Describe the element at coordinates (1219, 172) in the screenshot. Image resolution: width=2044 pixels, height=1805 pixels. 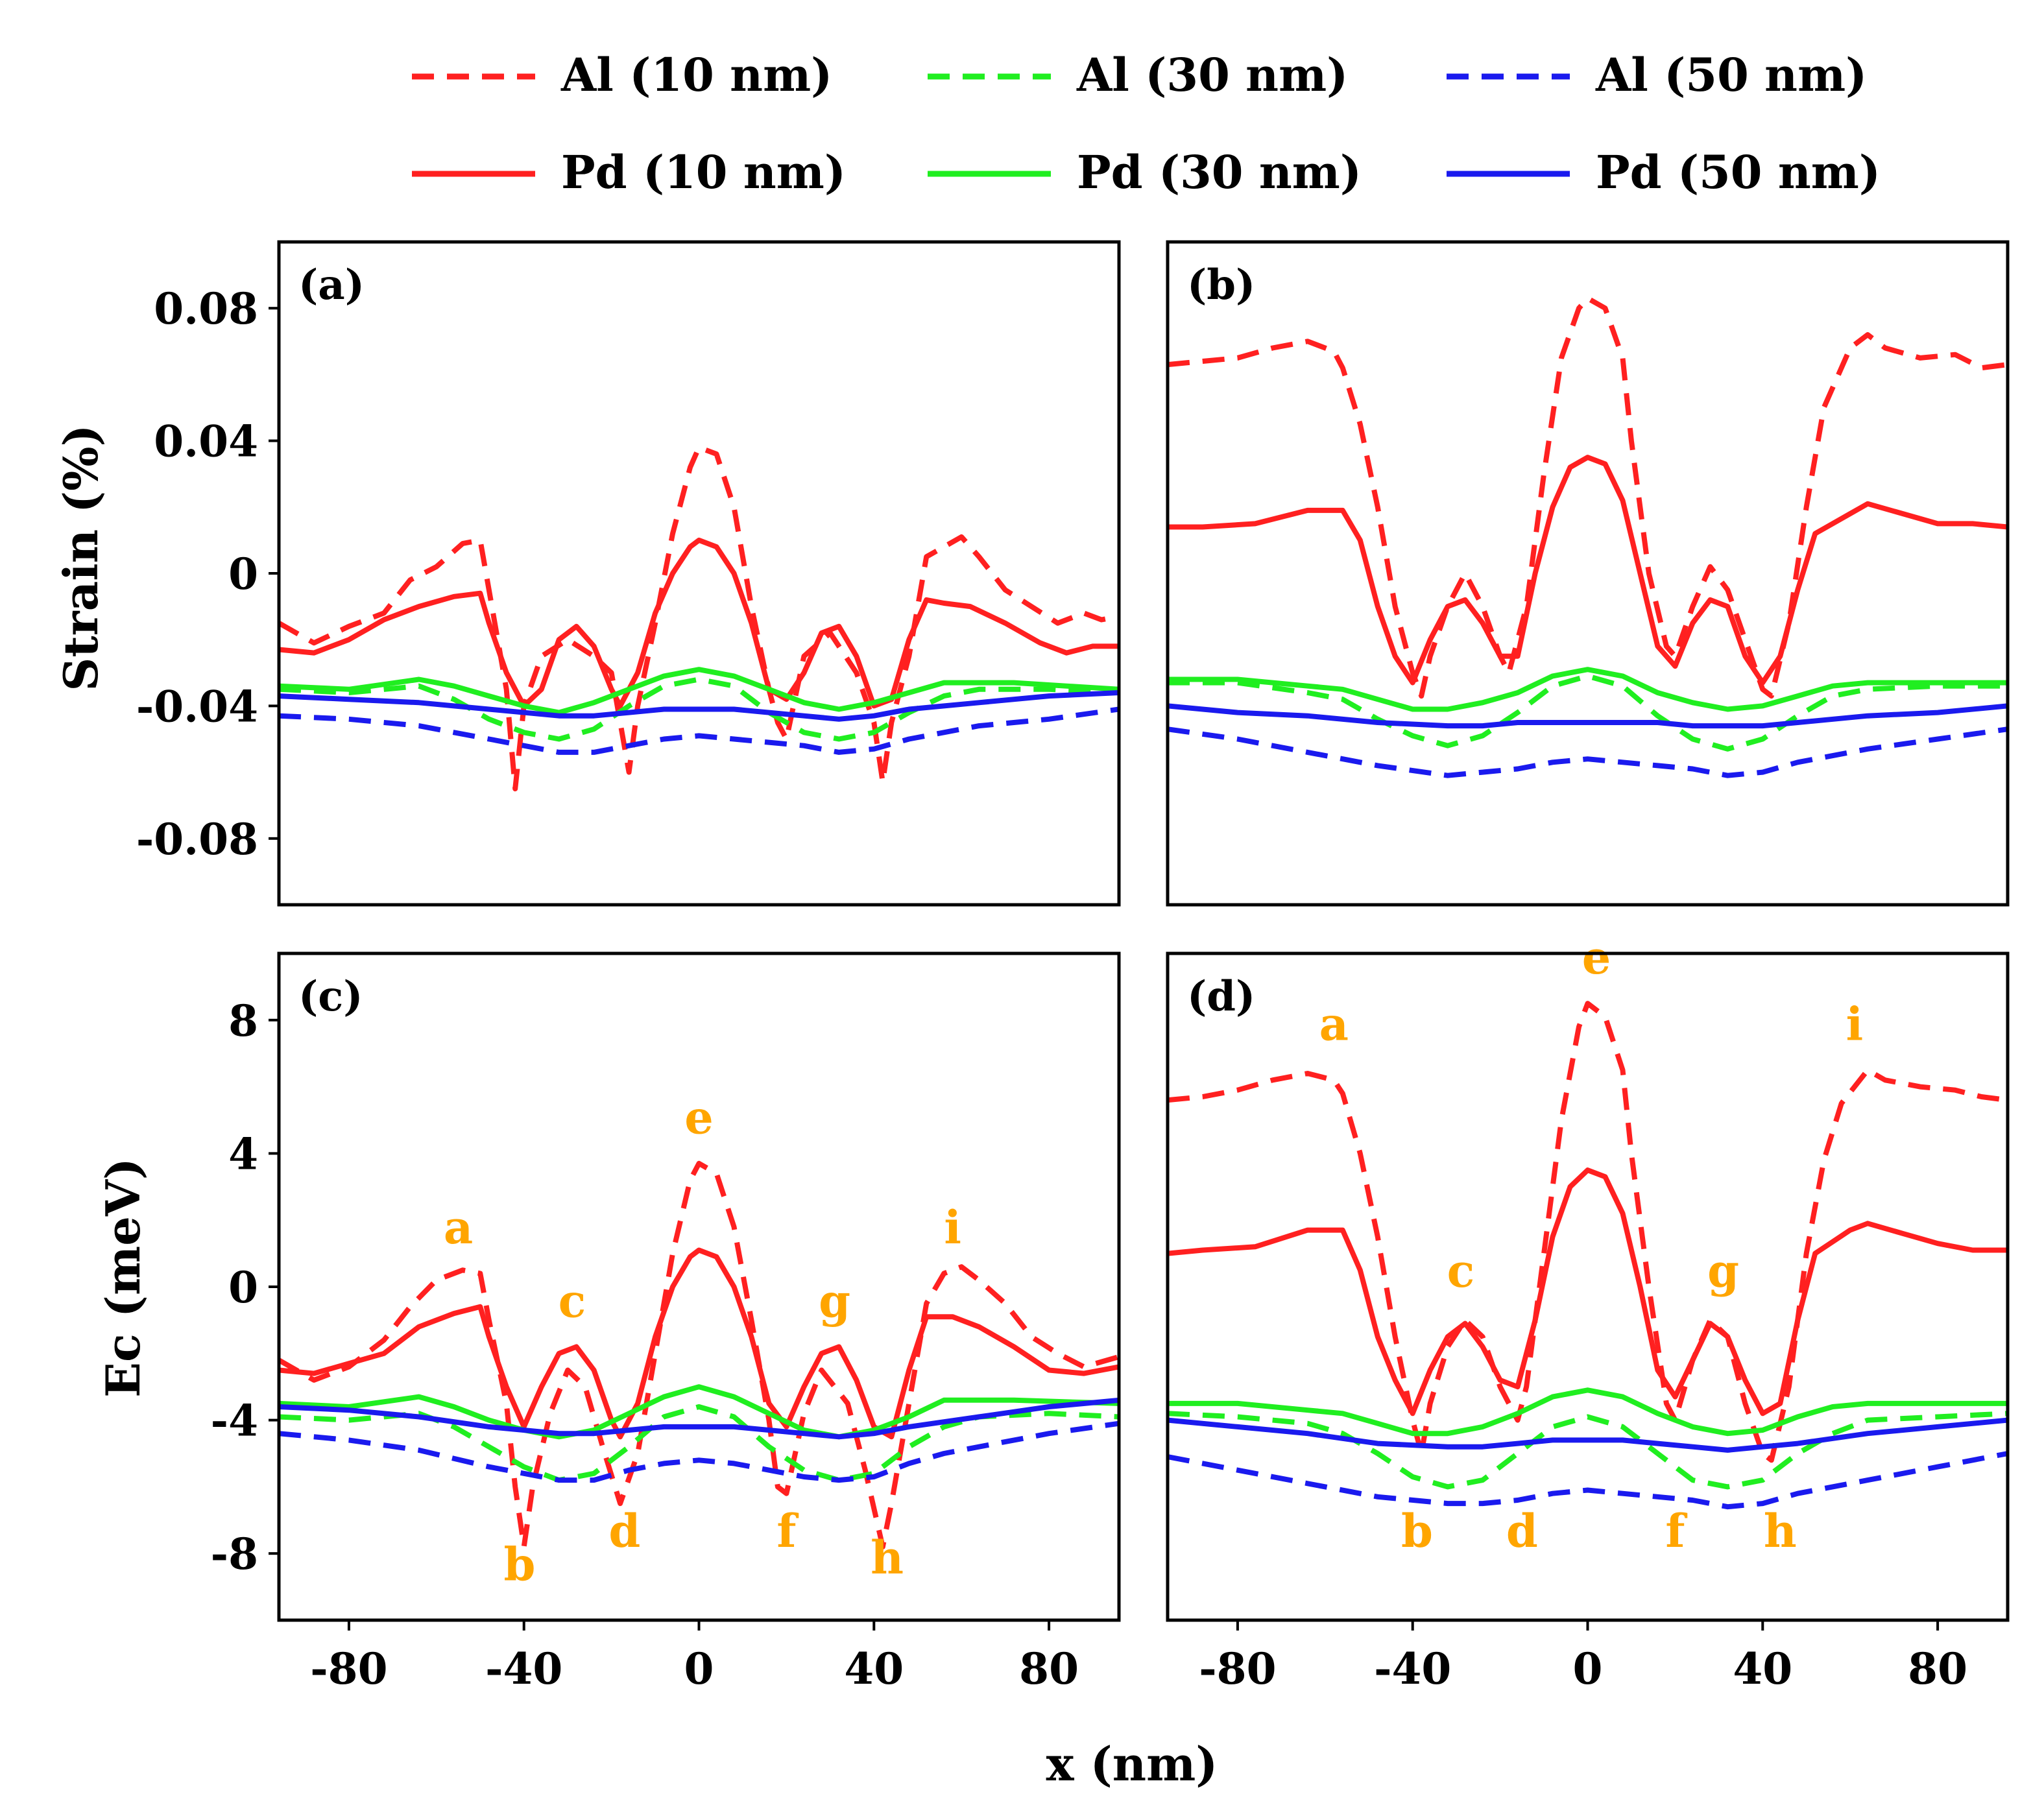
I see `legend-label-pd-30: Pd (30 nm)` at that location.